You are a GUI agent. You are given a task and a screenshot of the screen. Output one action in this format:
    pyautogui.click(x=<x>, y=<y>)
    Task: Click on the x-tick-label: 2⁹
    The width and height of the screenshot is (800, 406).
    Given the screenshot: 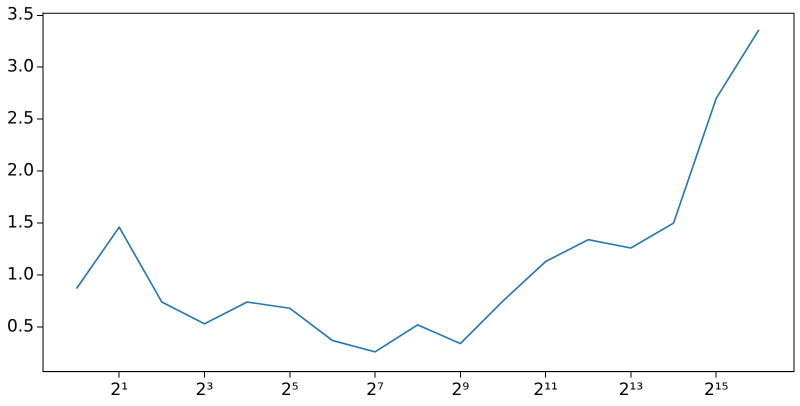 What is the action you would take?
    pyautogui.click(x=461, y=390)
    